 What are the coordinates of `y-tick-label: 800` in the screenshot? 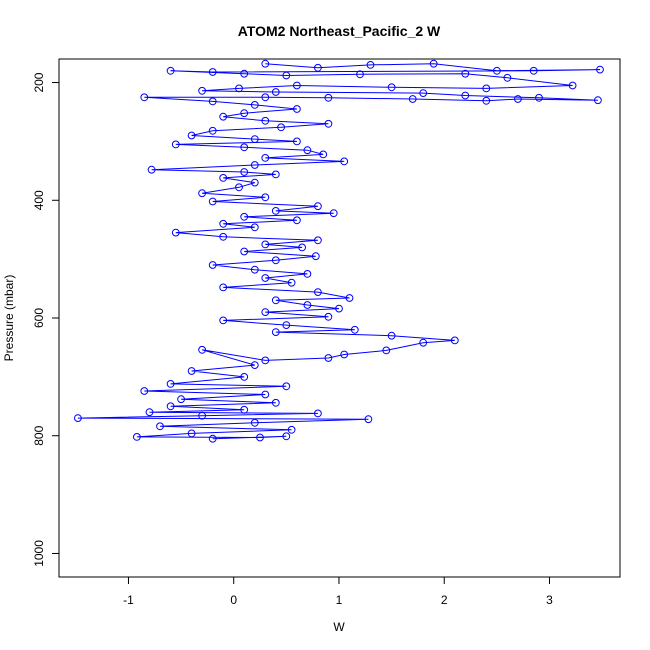 It's located at (39, 435).